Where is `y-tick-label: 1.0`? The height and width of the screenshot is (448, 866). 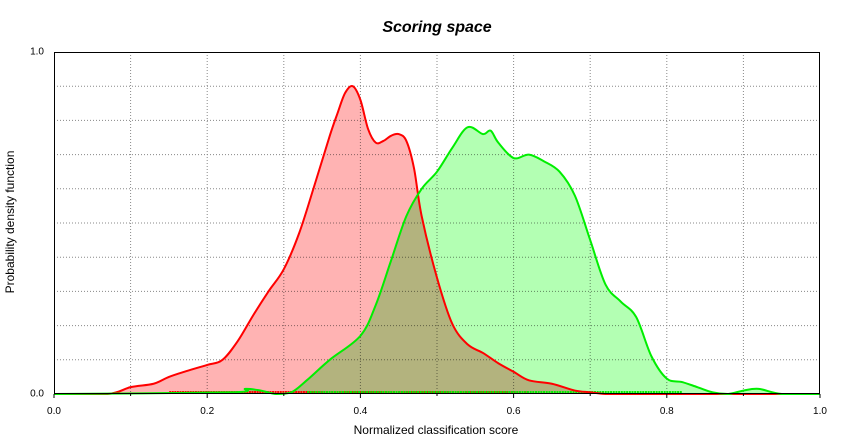
y-tick-label: 1.0 is located at coordinates (37, 52).